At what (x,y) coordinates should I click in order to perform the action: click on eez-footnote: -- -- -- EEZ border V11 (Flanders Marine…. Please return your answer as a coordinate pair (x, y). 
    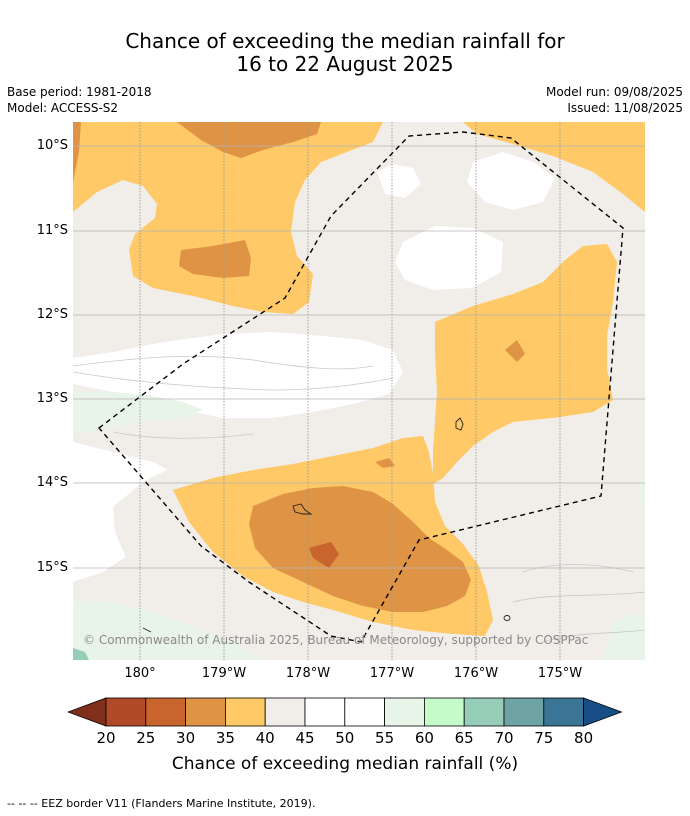
    Looking at the image, I should click on (161, 803).